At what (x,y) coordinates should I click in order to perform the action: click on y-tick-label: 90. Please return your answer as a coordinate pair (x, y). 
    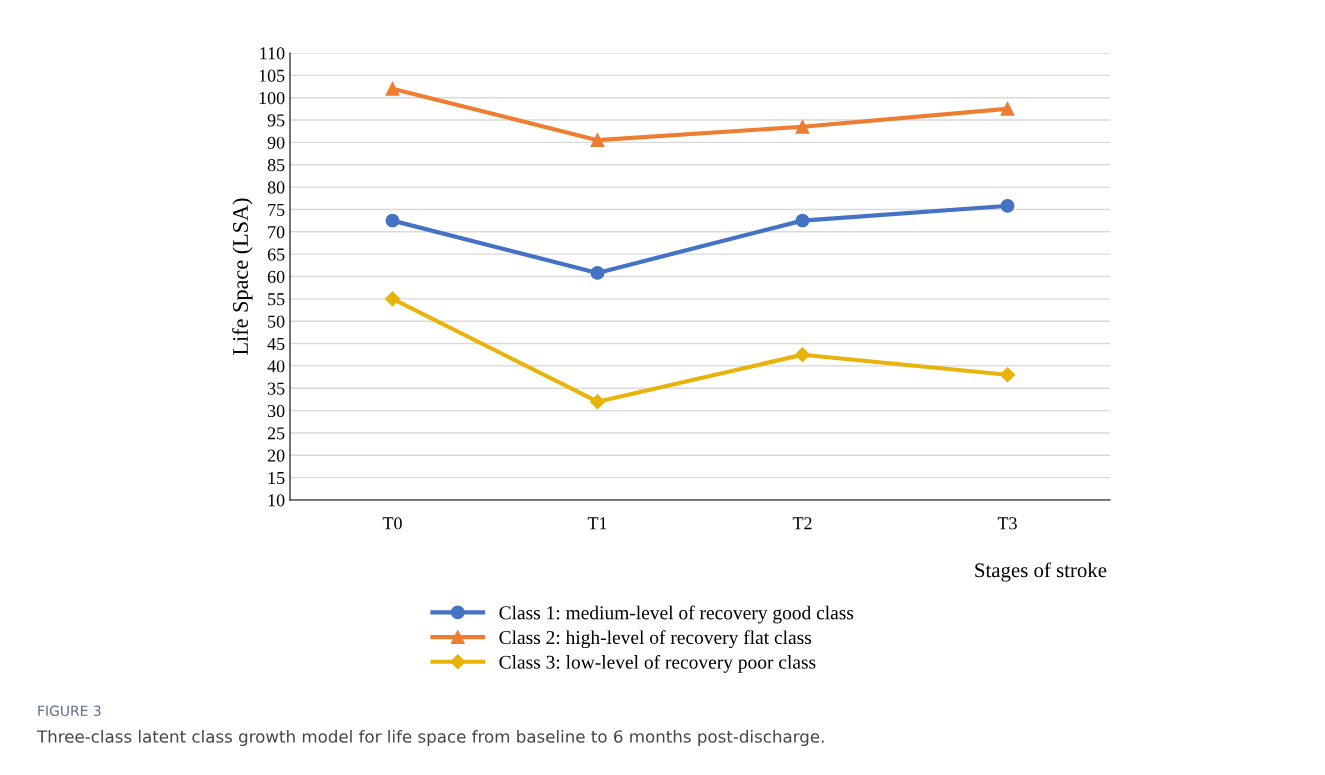
    Looking at the image, I should click on (276, 142).